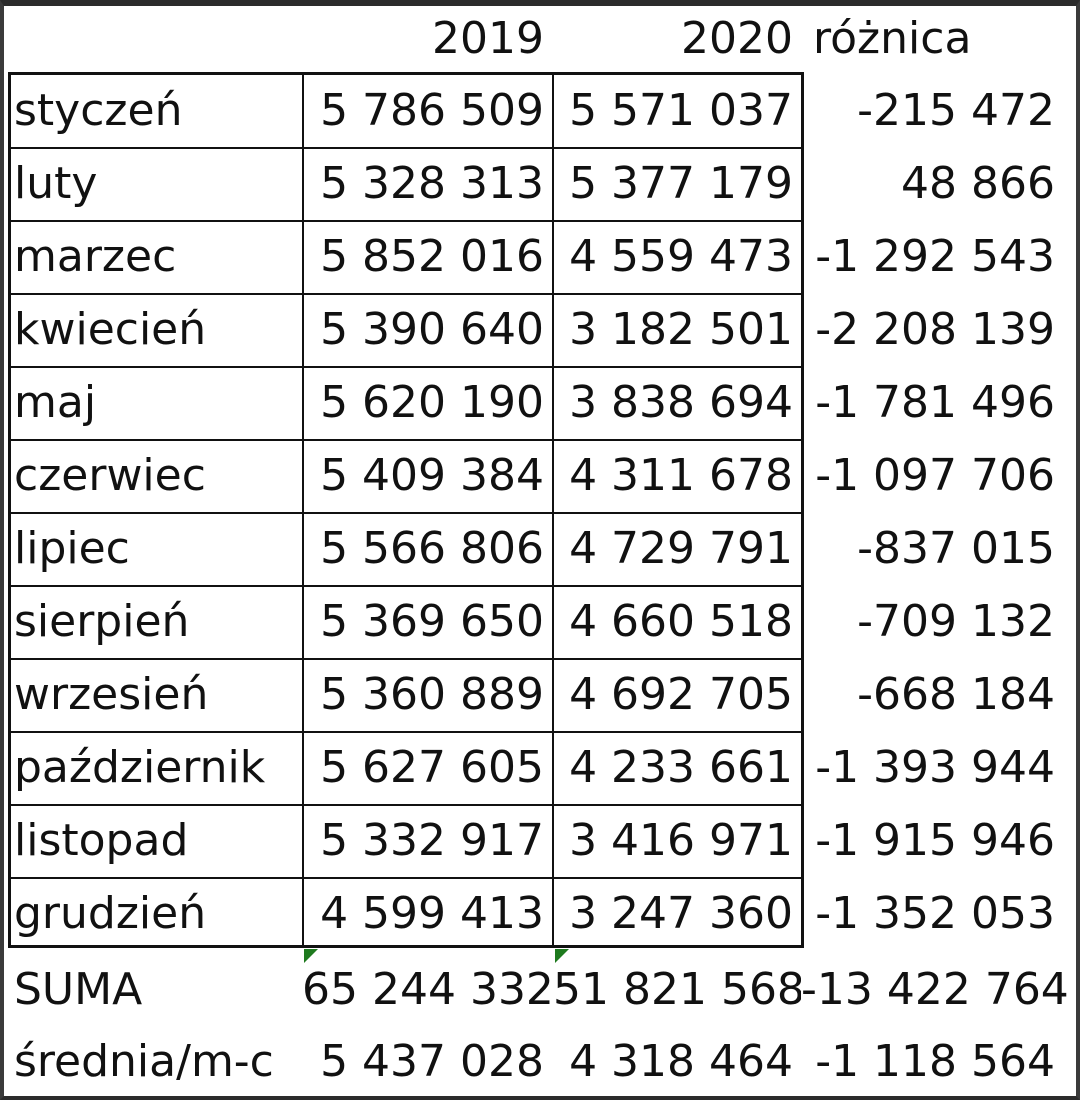 This screenshot has height=1100, width=1080. Describe the element at coordinates (111, 694) in the screenshot. I see `month-cell: wrzesień` at that location.